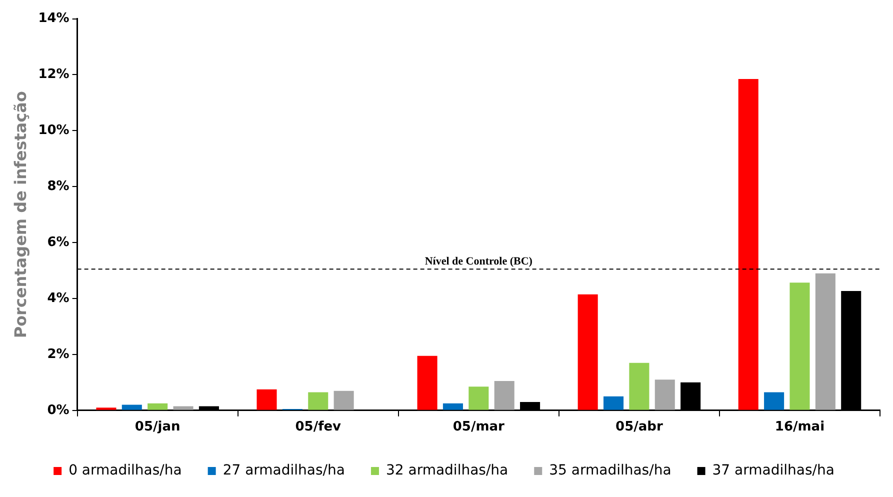  Describe the element at coordinates (318, 427) in the screenshot. I see `x-tick-label: 05/fev` at that location.